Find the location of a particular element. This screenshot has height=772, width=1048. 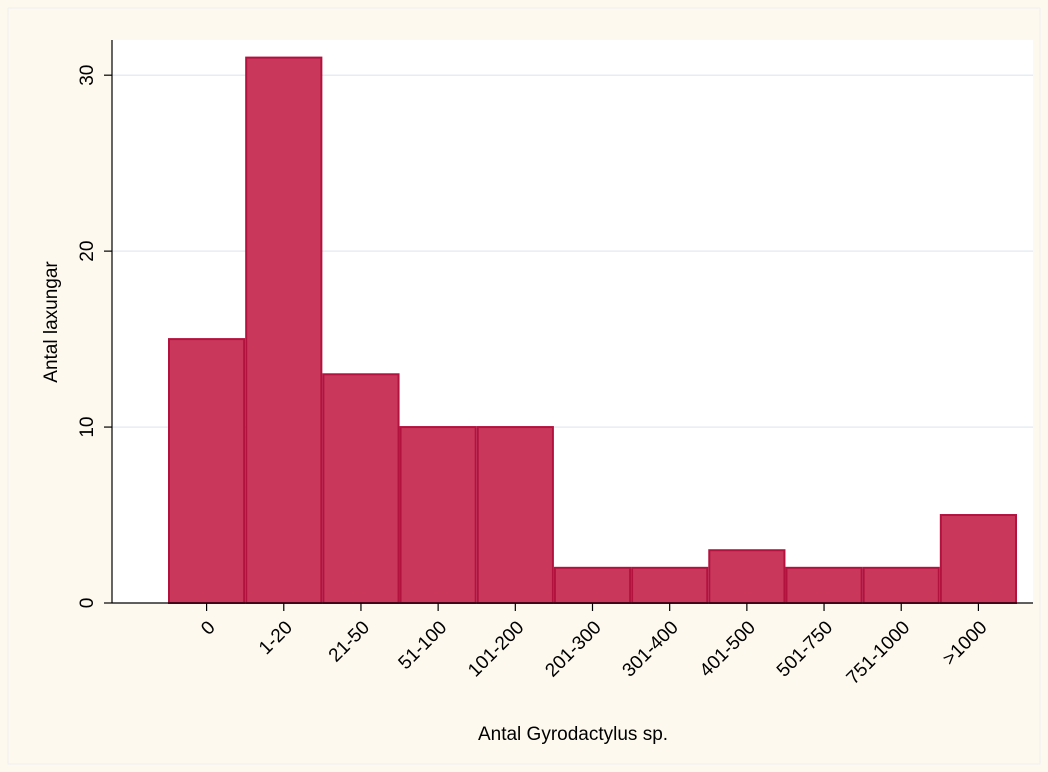

y-tick-label: 0 is located at coordinates (87, 603).